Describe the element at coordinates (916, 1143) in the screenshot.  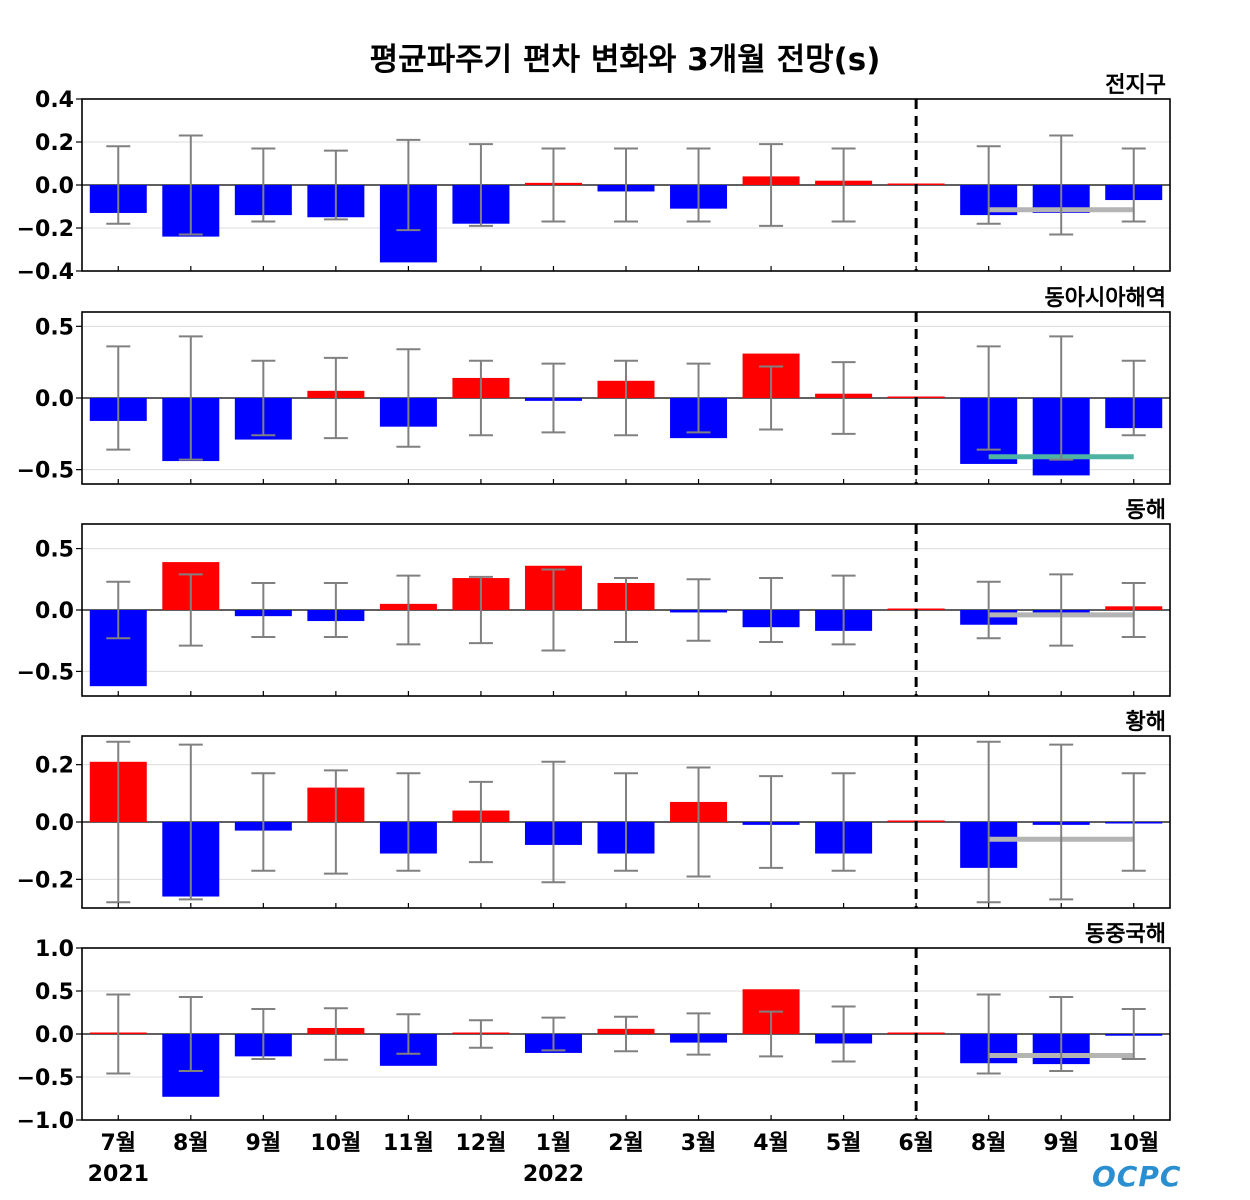
I see `x-tick-label: 6월` at that location.